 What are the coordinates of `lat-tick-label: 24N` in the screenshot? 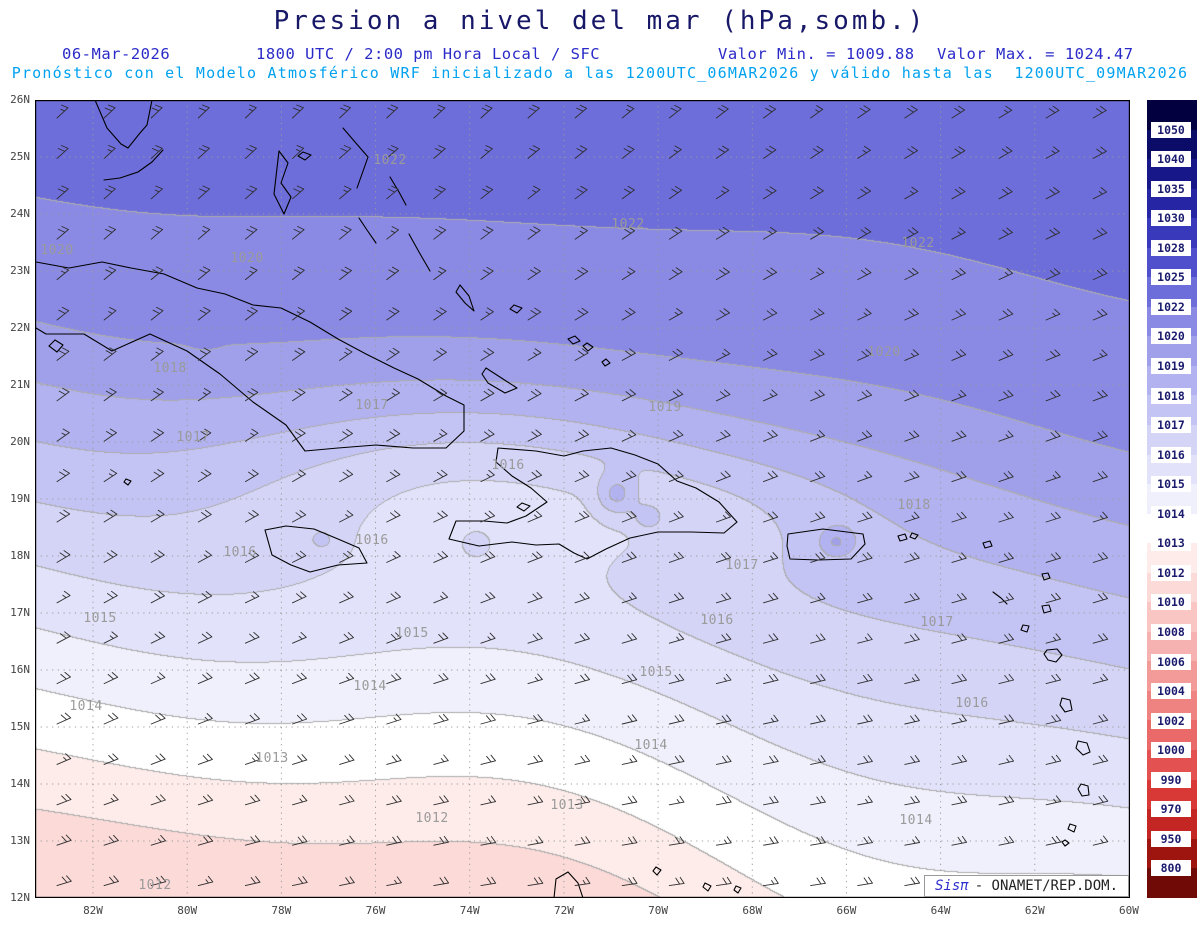 It's located at (20, 213).